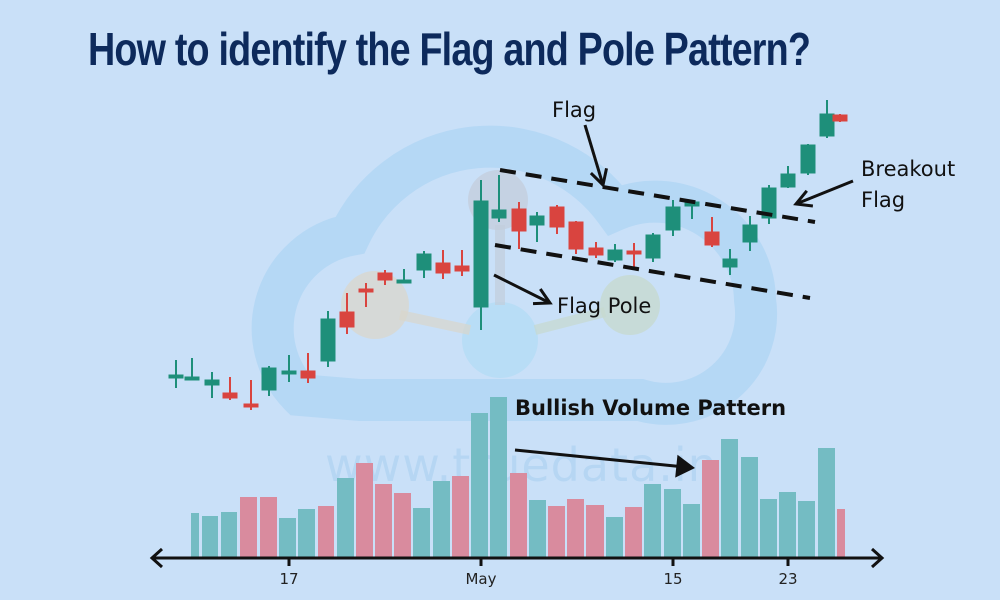  I want to click on flag-trendlines, so click(655, 234).